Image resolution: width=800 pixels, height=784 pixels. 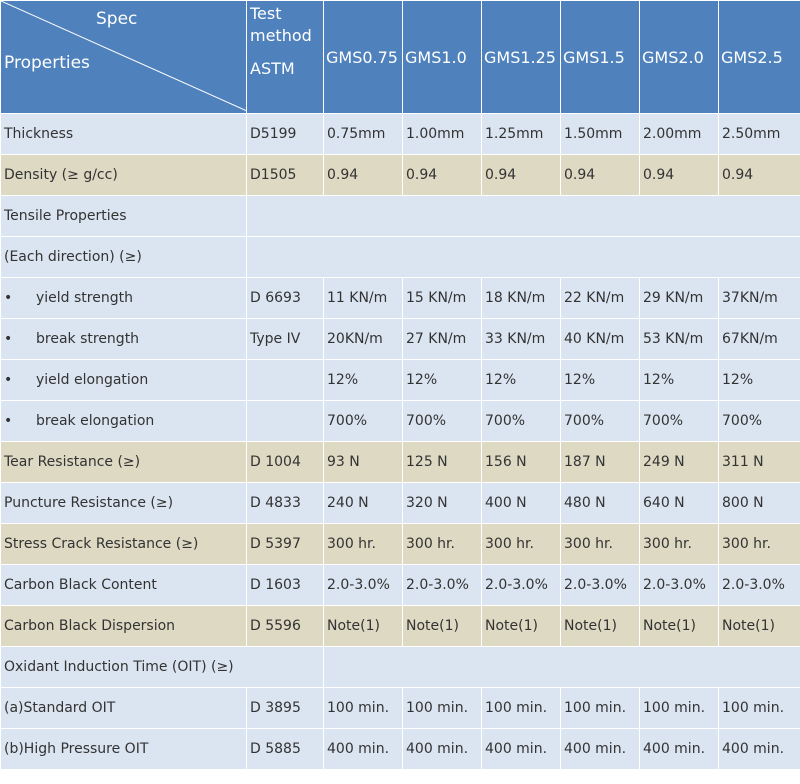 What do you see at coordinates (521, 503) in the screenshot?
I see `value-cell: 400 N` at bounding box center [521, 503].